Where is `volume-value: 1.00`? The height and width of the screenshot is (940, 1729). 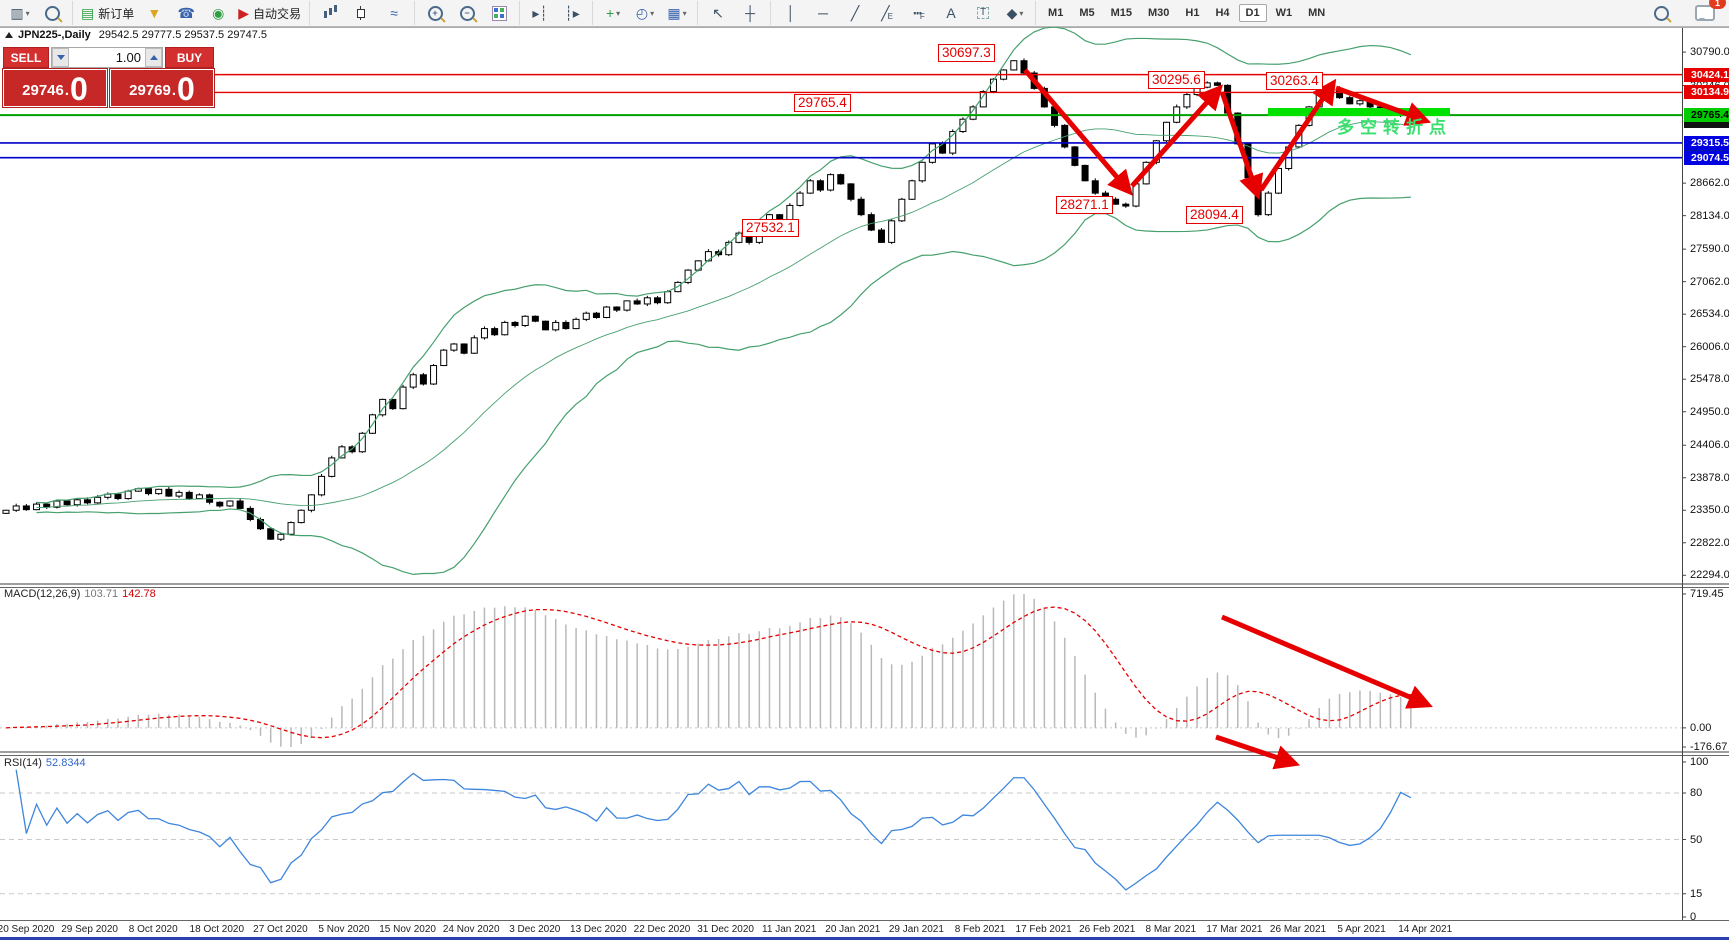 volume-value: 1.00 is located at coordinates (128, 57).